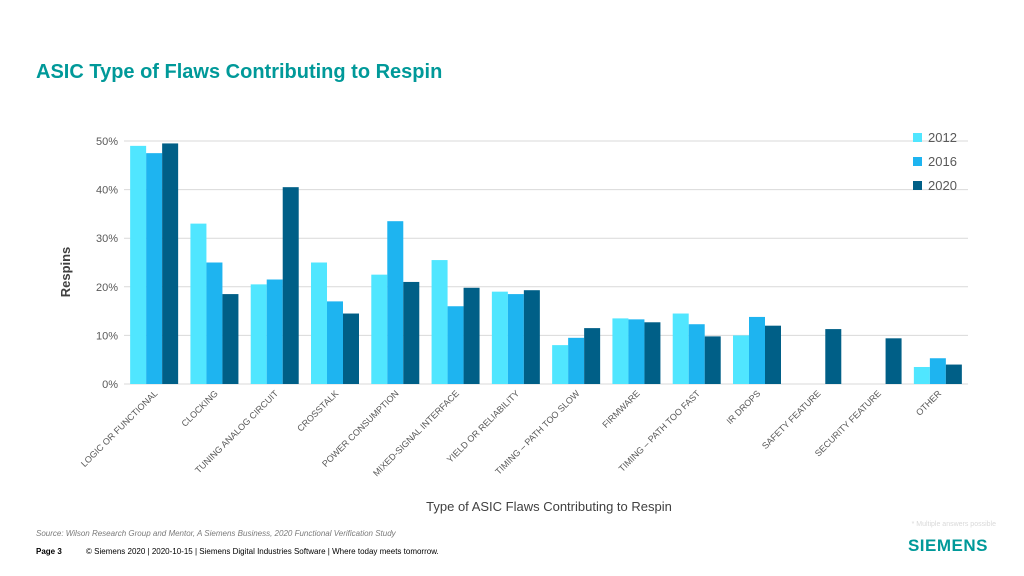  I want to click on y-axis-label: Respins, so click(65, 272).